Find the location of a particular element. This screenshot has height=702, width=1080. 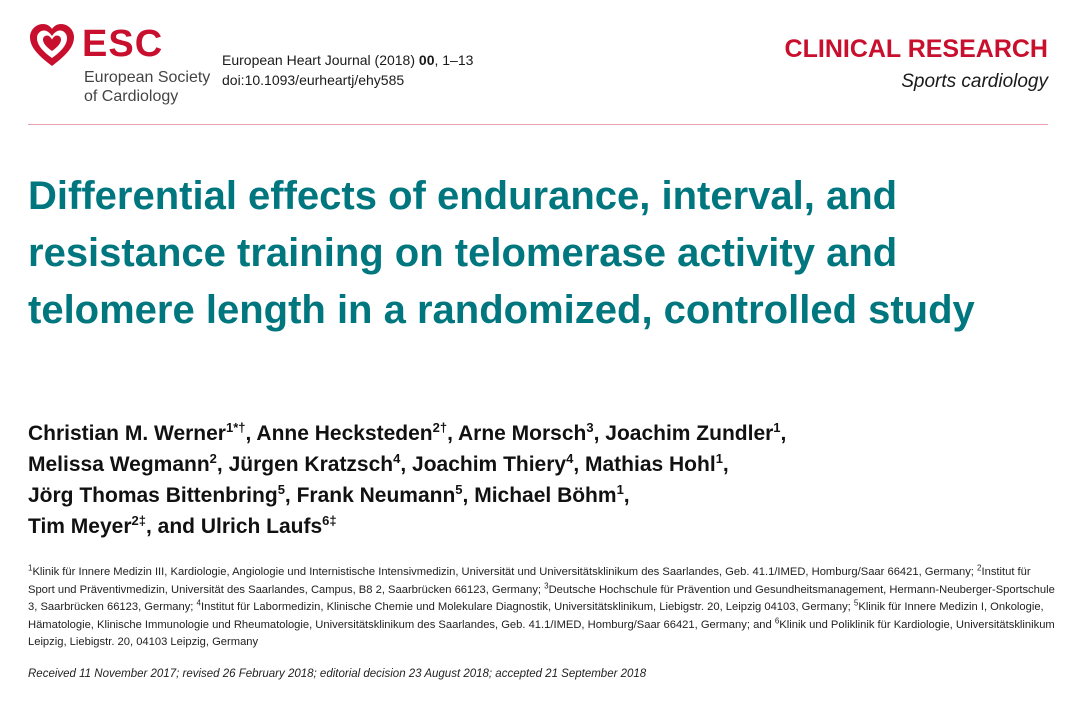

author-name: Joachim Zundler is located at coordinates (689, 433).